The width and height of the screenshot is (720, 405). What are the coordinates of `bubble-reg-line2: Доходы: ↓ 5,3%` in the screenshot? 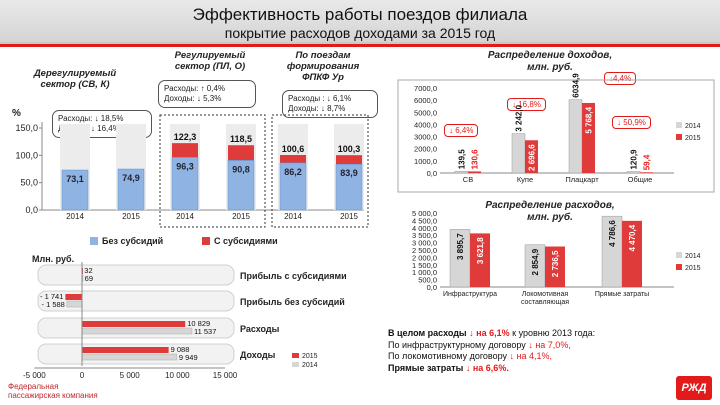 It's located at (193, 98).